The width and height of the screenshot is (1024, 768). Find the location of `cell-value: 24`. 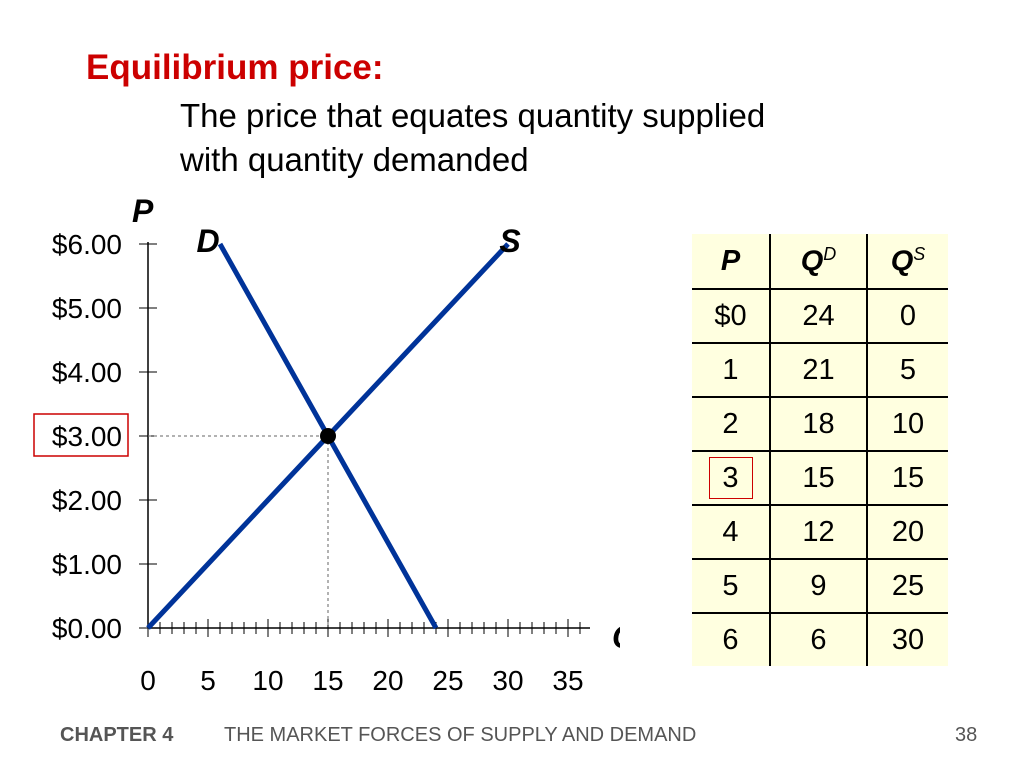

cell-value: 24 is located at coordinates (818, 315).